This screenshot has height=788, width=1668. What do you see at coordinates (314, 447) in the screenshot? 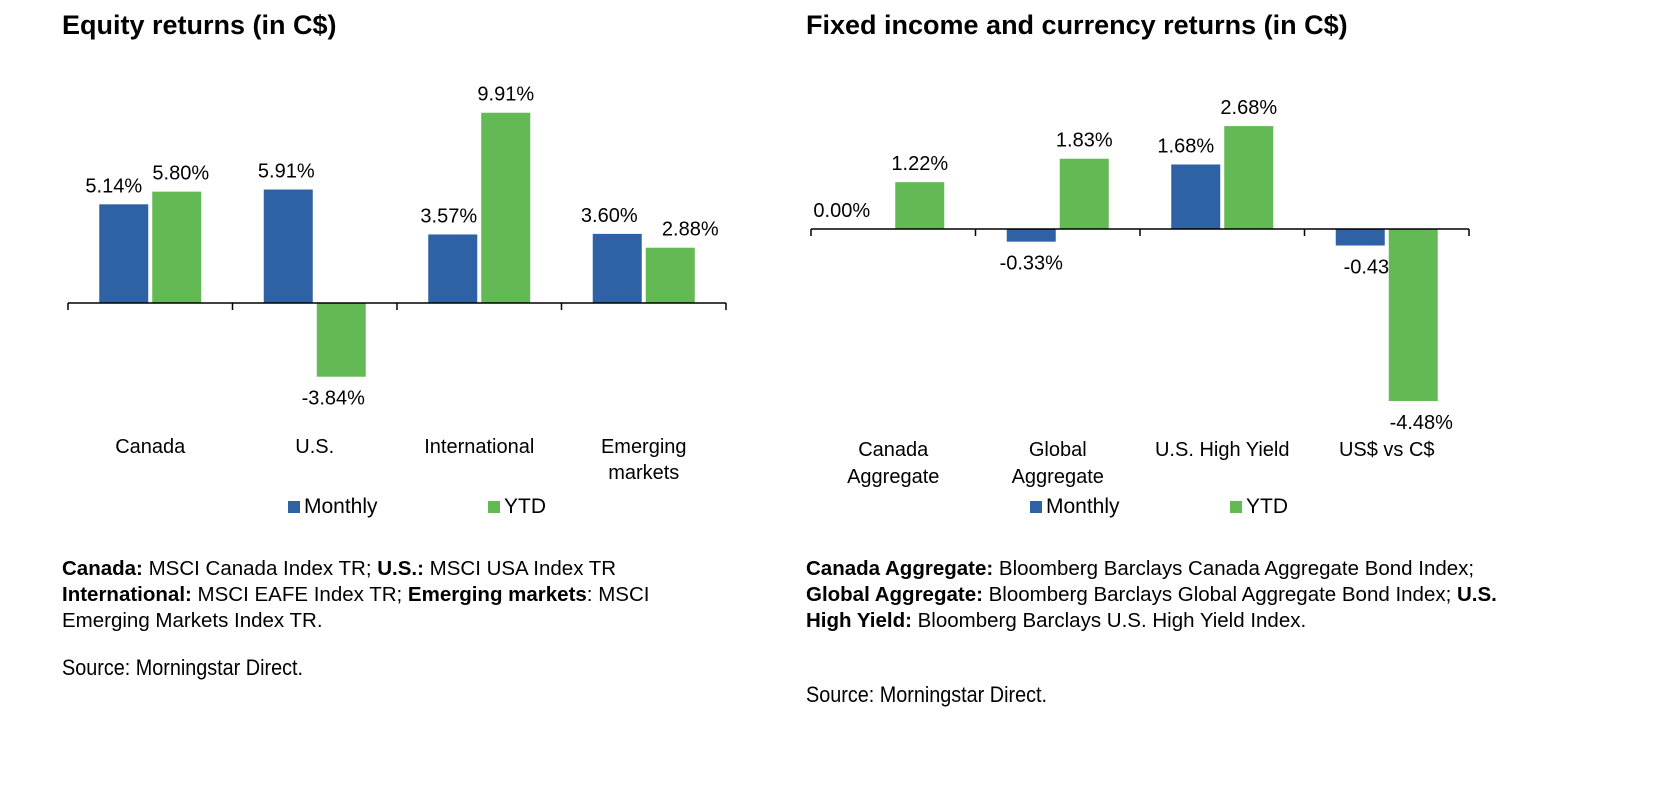
I see `category-label: U.S.` at bounding box center [314, 447].